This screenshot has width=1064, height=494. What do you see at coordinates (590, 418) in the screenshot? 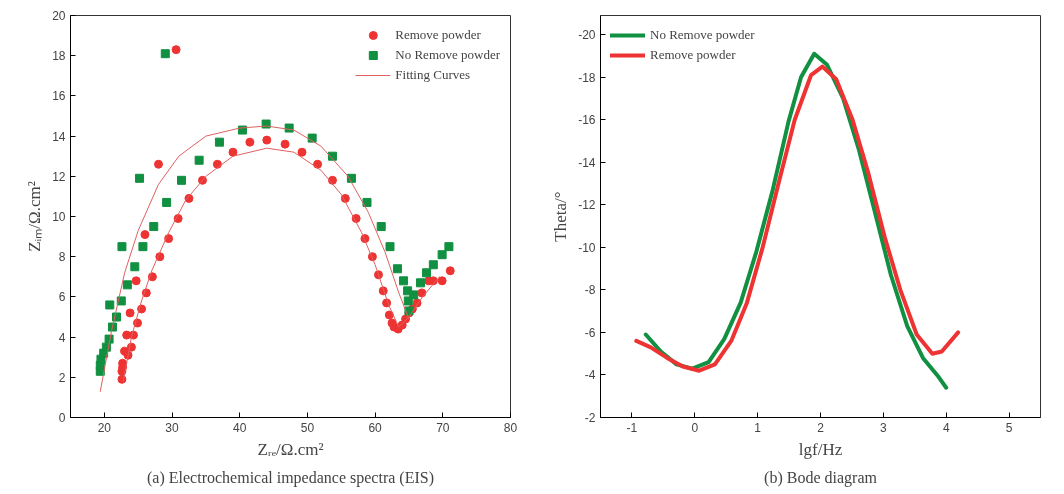
I see `y-tick-label: -2` at bounding box center [590, 418].